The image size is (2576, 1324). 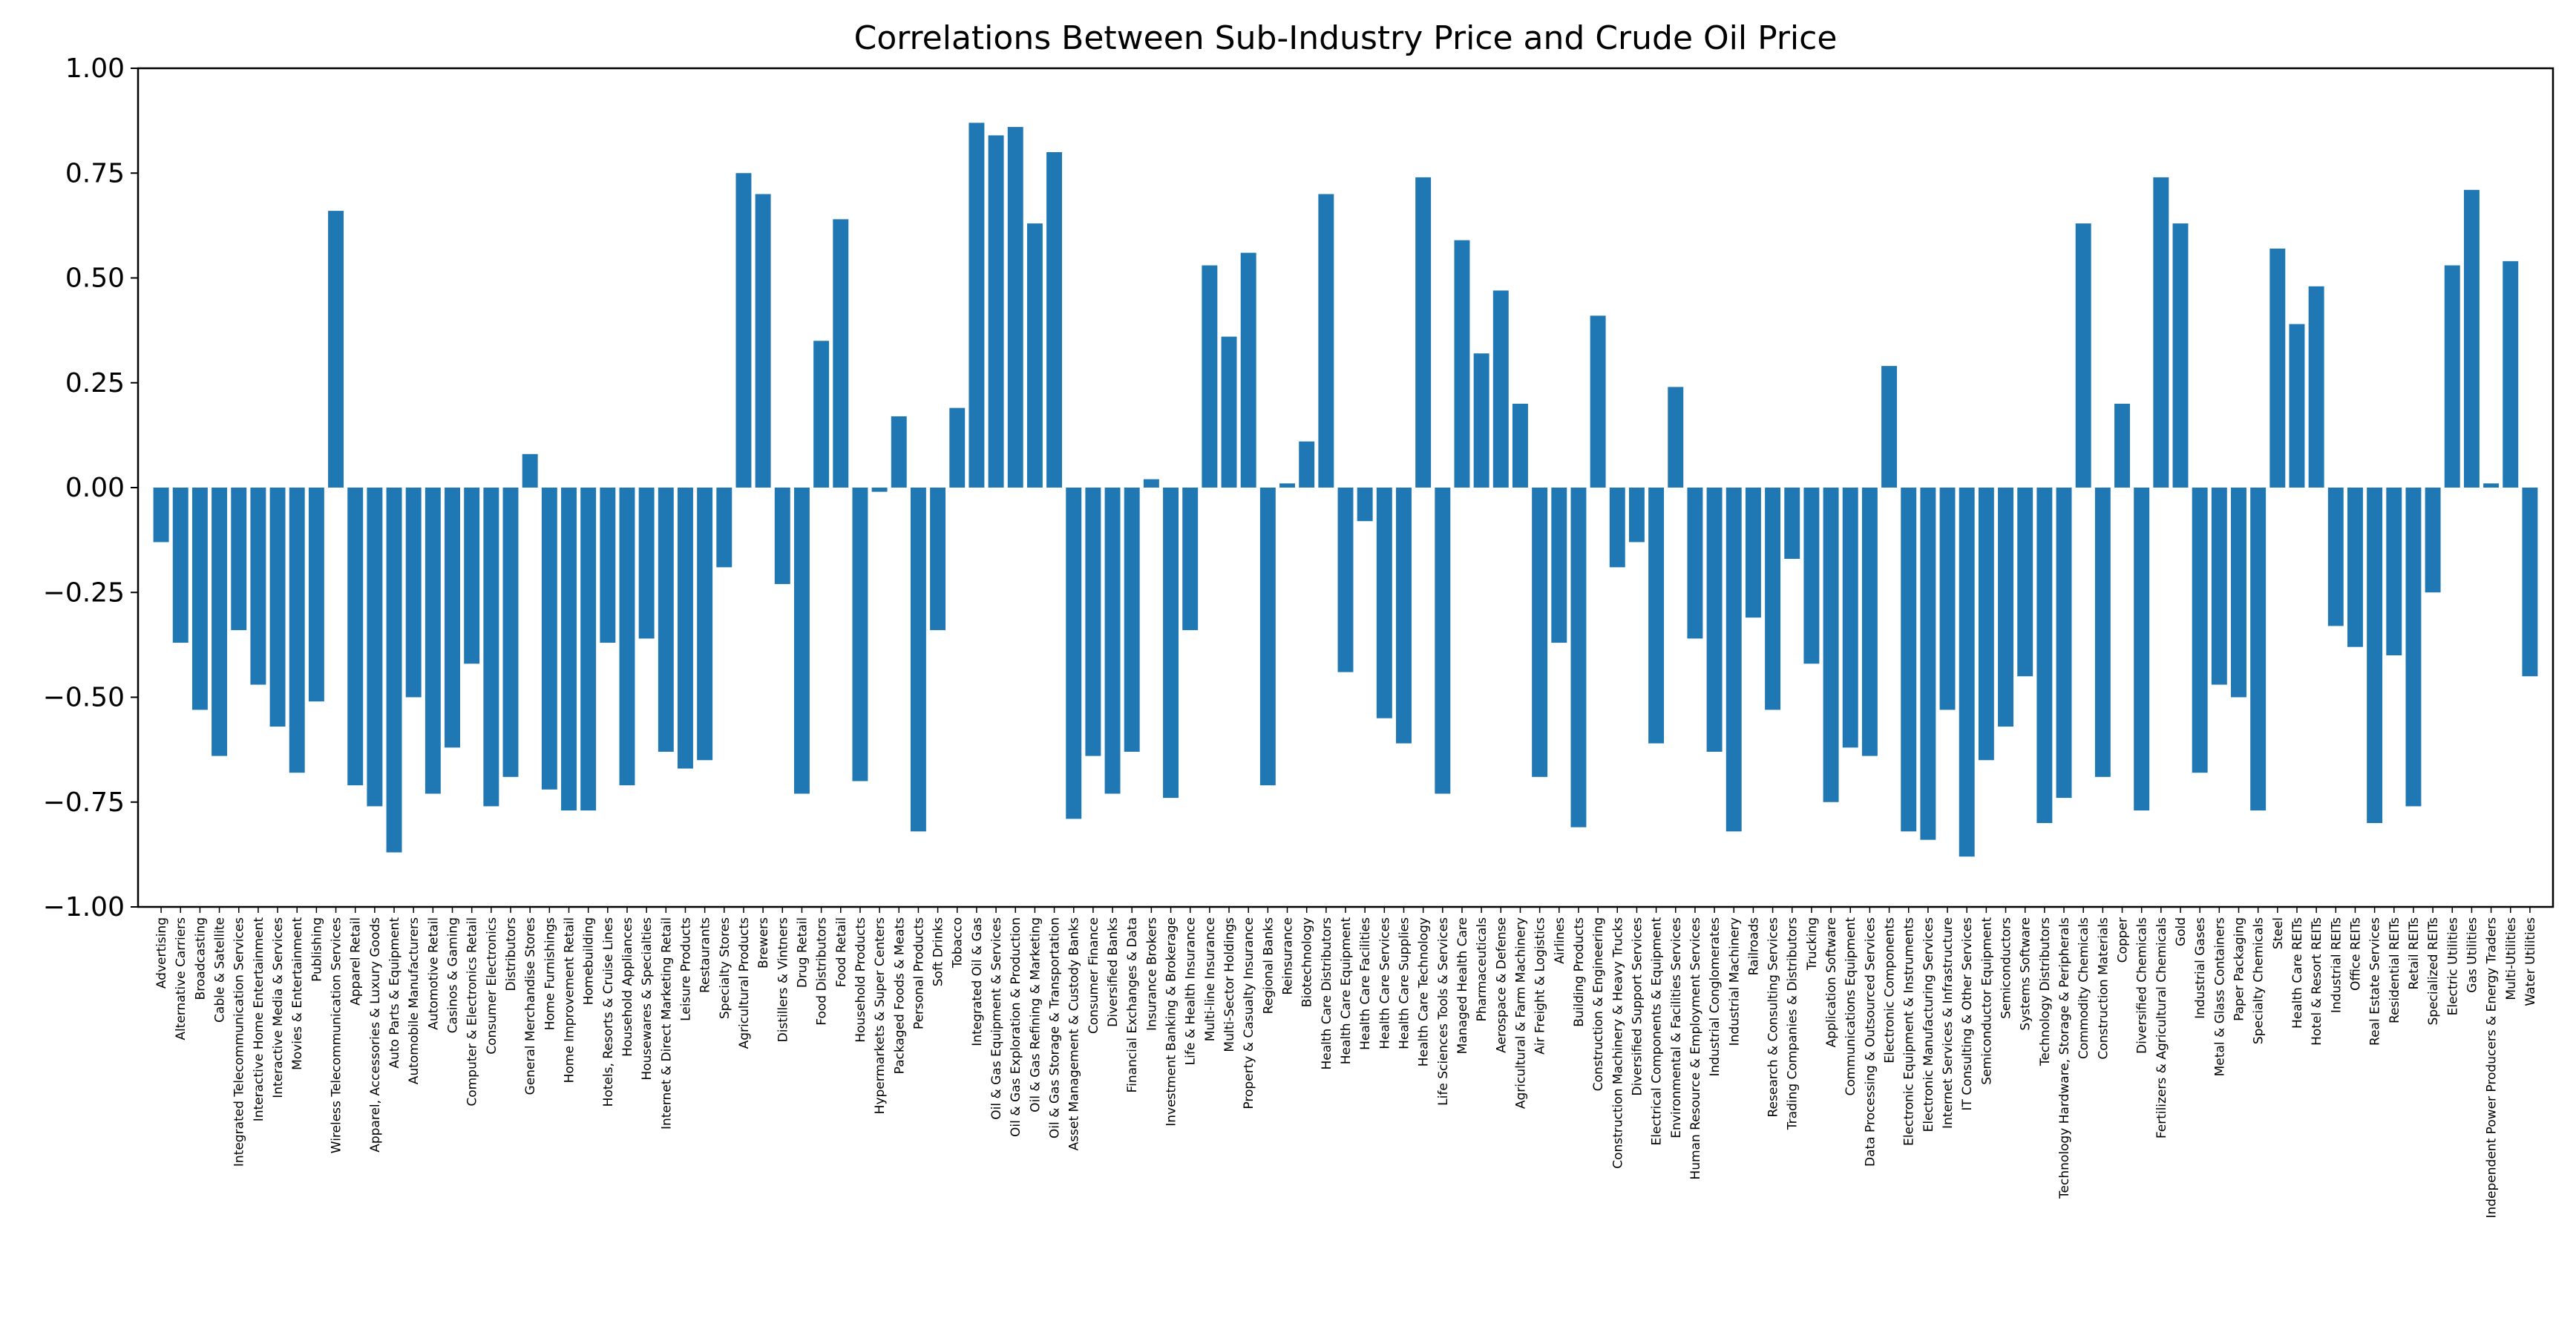 I want to click on x-tick-label: Gas Utilities, so click(x=2472, y=955).